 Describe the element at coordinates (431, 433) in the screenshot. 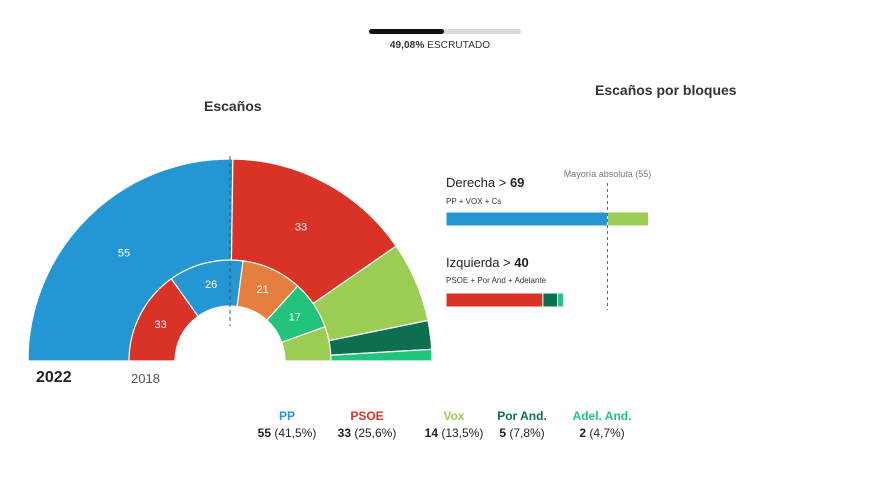

I see `legend-seats: 14` at that location.